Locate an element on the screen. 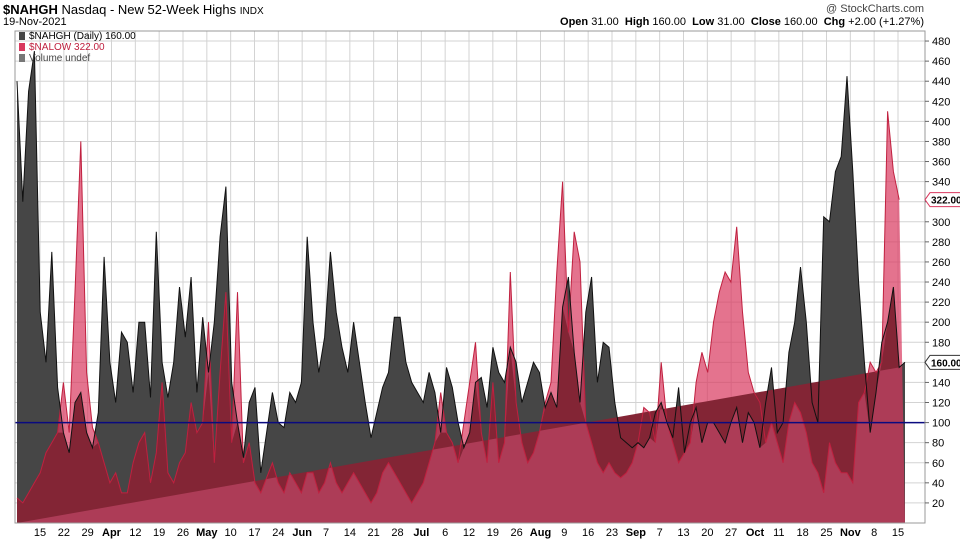 The height and width of the screenshot is (540, 960). chart-title: $NAHGH Nasdaq - New 52-Week Highs INDX is located at coordinates (133, 9).